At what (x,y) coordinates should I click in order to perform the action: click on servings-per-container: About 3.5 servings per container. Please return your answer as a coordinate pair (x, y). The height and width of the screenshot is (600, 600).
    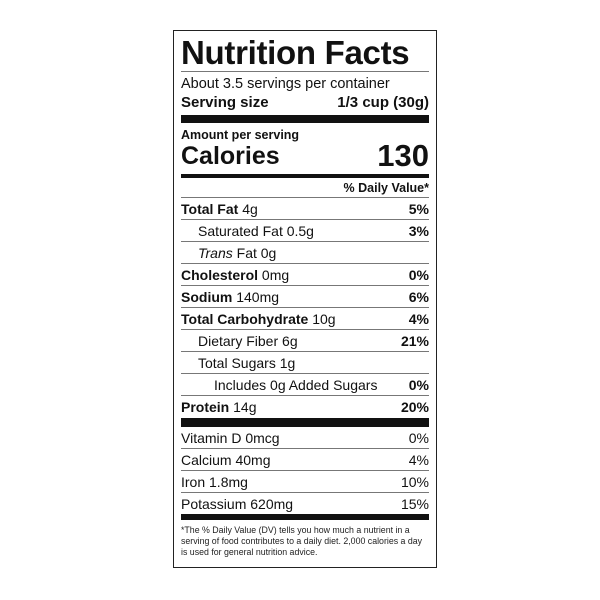
    Looking at the image, I should click on (285, 83).